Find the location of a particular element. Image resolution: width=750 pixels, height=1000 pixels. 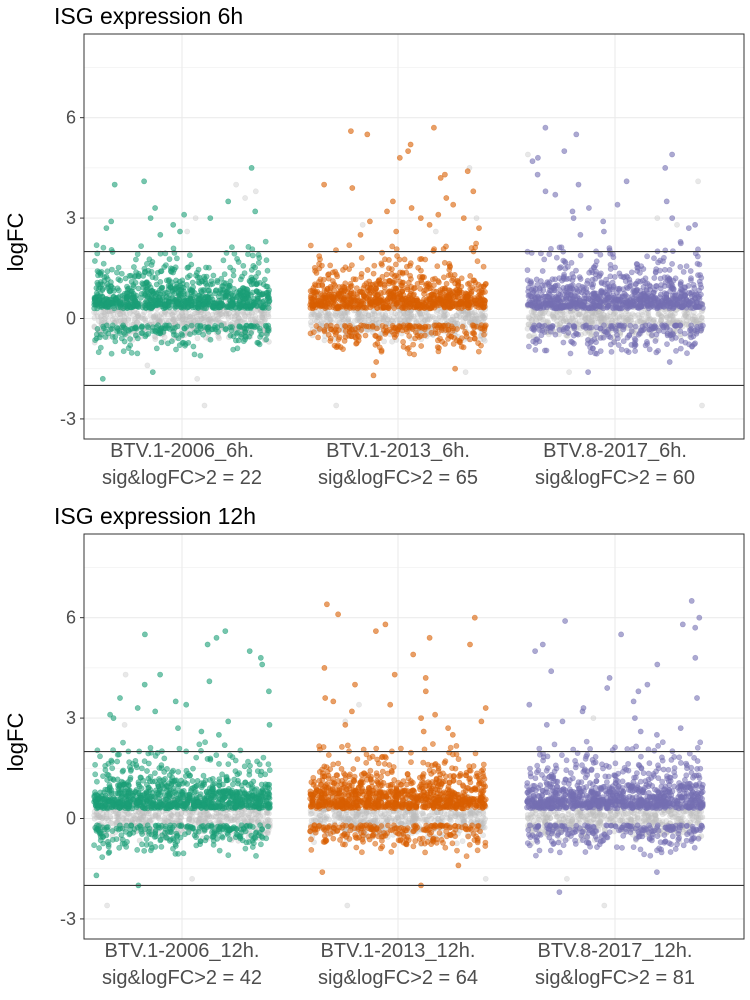

y-tick-label: 0 is located at coordinates (71, 319).